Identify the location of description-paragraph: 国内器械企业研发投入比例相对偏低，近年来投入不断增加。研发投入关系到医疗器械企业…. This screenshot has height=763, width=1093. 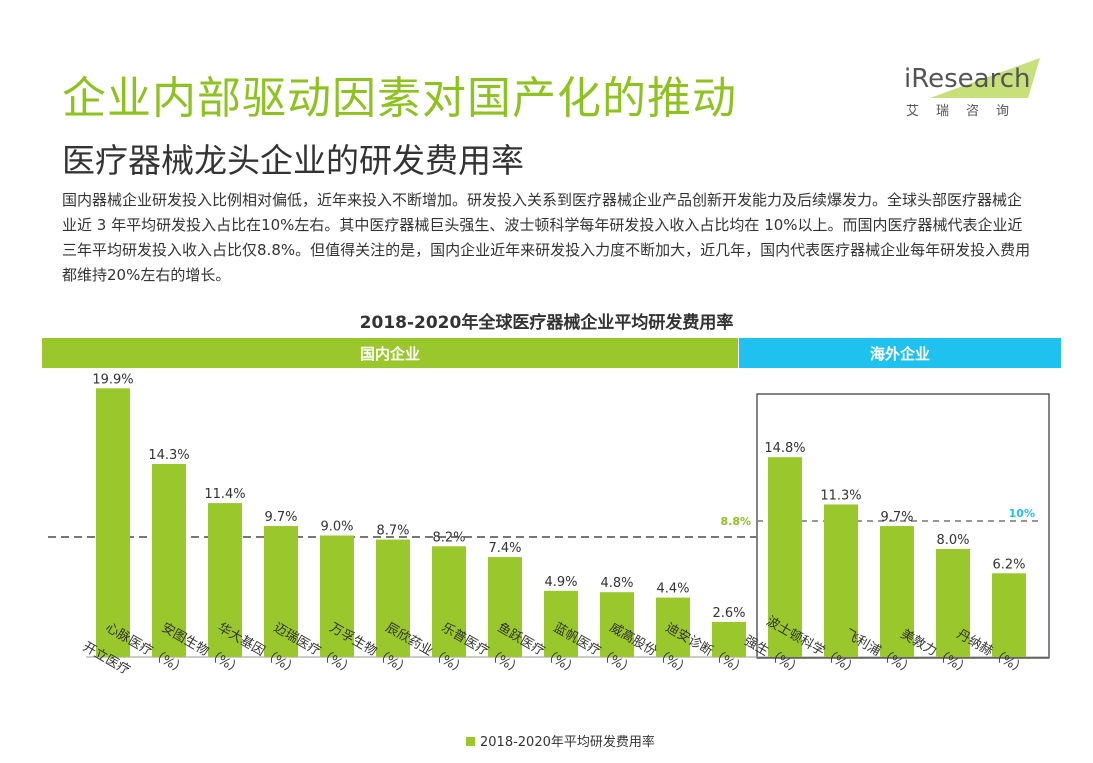
(546, 237).